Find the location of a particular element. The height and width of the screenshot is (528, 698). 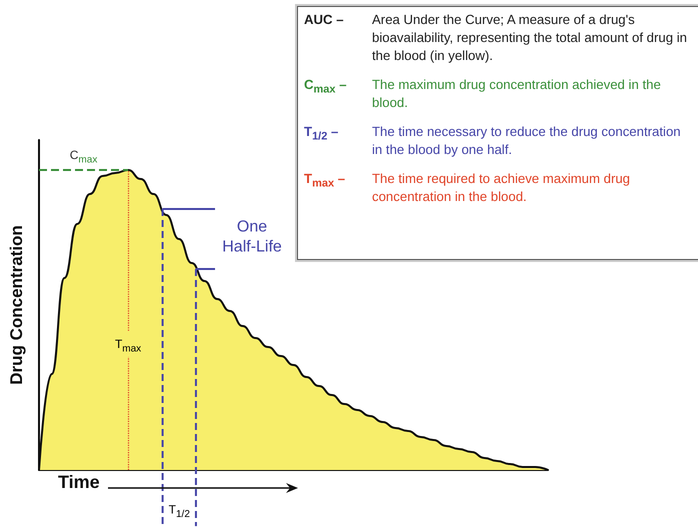

text: C$_{max}$ – The maximum drug concentration achieved in the blood. is located at coordinates (482, 93).